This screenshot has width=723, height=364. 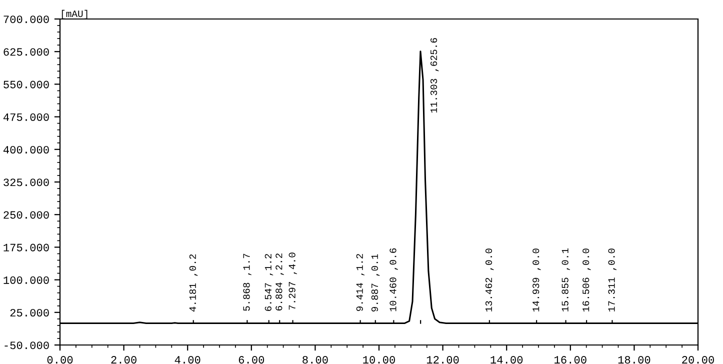 What do you see at coordinates (612, 280) in the screenshot?
I see `annotation: 17.311 ,0.0` at bounding box center [612, 280].